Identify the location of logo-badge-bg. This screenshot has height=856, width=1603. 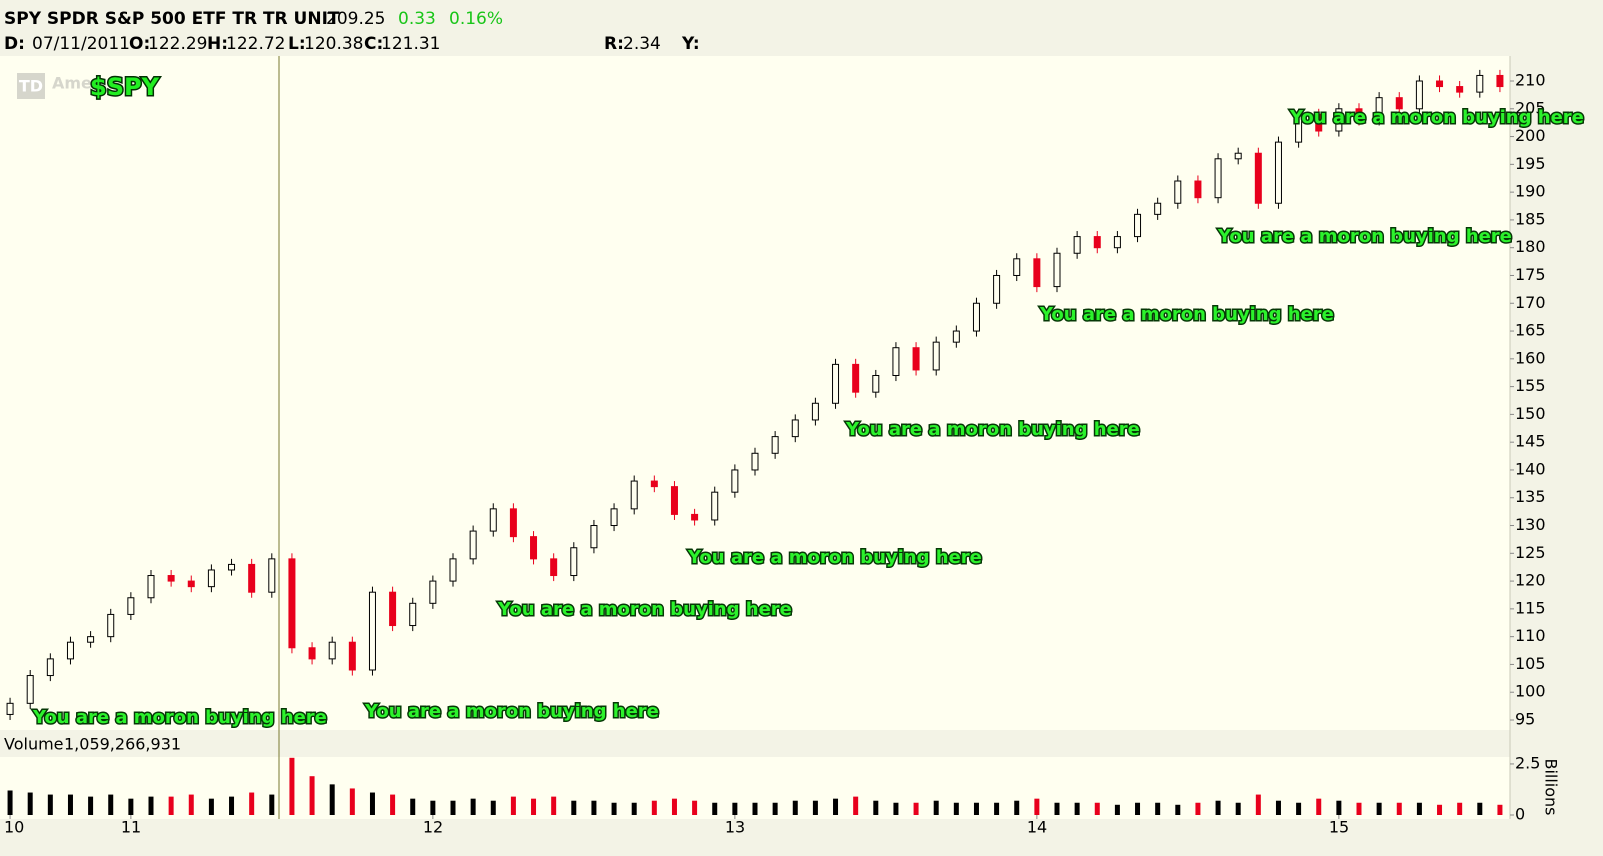
(31, 86).